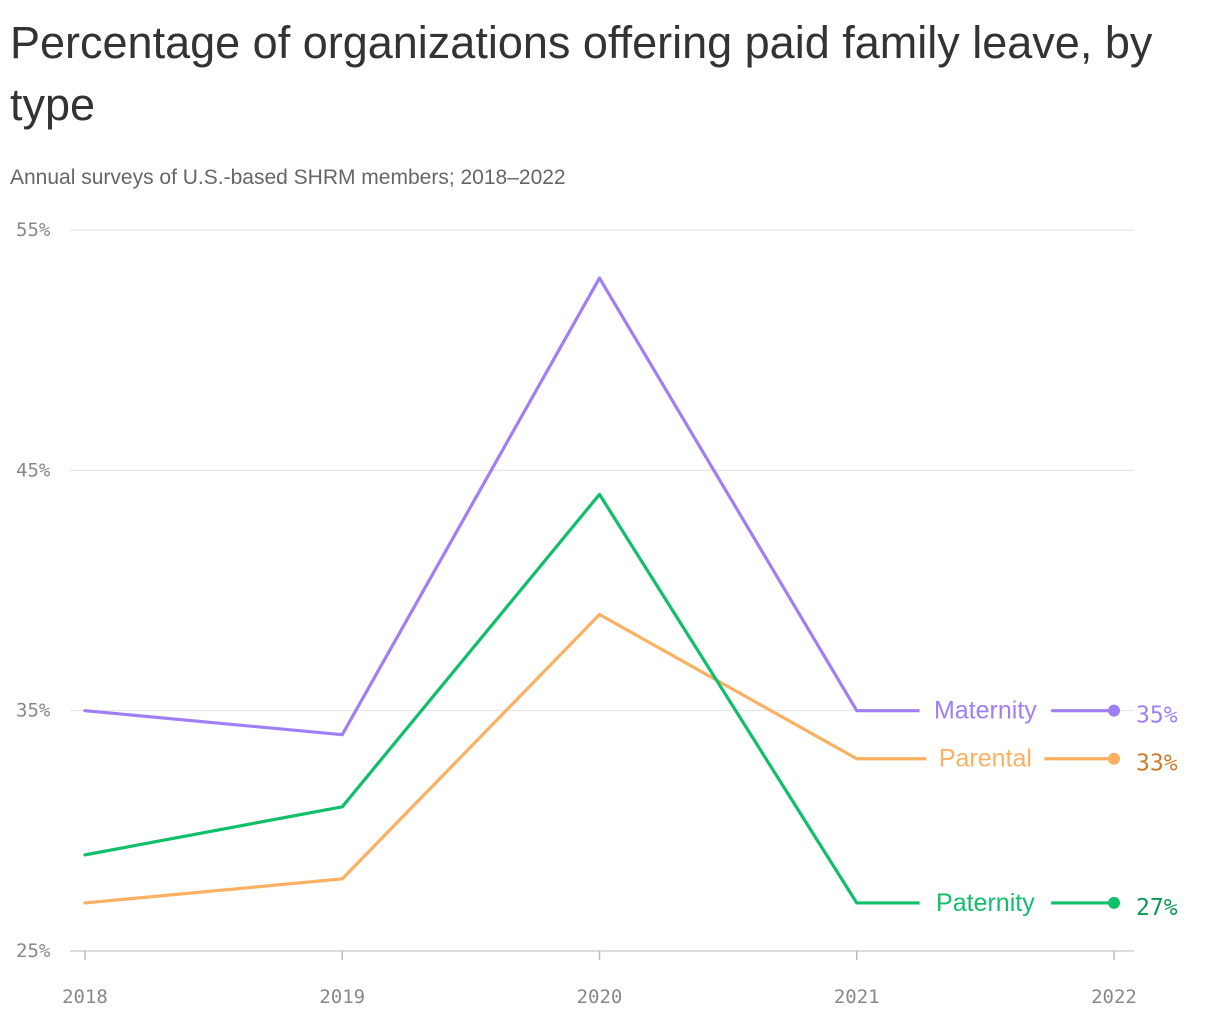 The width and height of the screenshot is (1220, 1020). I want to click on parental-end-value: 33%, so click(1157, 764).